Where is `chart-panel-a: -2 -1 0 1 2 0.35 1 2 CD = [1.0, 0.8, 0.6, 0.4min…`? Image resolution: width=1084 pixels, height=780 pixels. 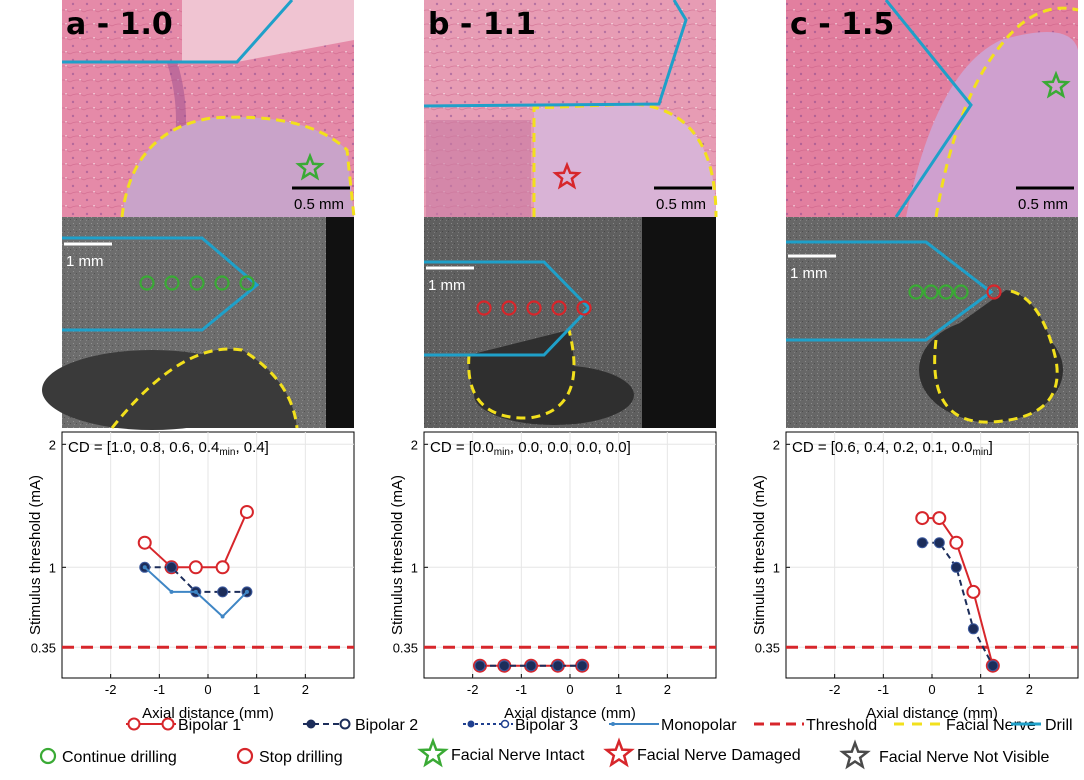 chart-panel-a: -2 -1 0 1 2 0.35 1 2 CD = [1.0, 0.8, 0.6, 0.4min… is located at coordinates (191, 576).